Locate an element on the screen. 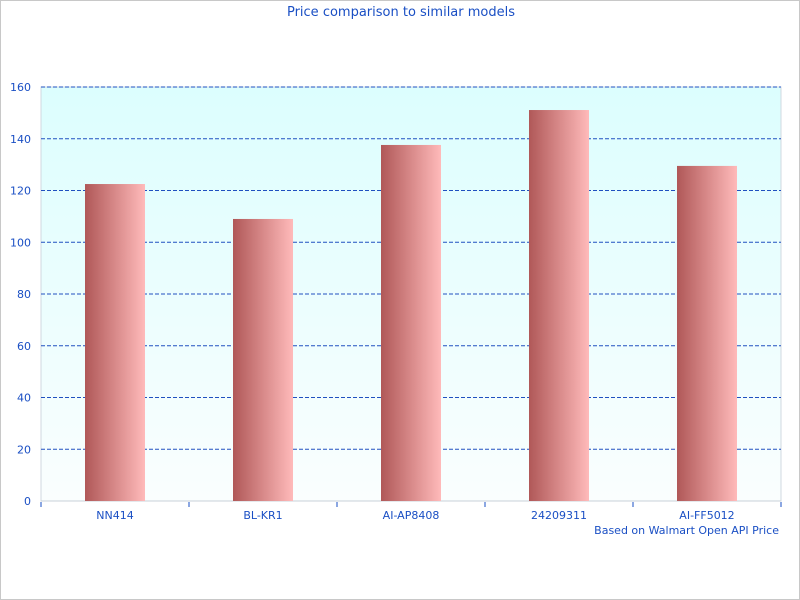 The width and height of the screenshot is (800, 600). y-tick-label: 0 is located at coordinates (27, 501).